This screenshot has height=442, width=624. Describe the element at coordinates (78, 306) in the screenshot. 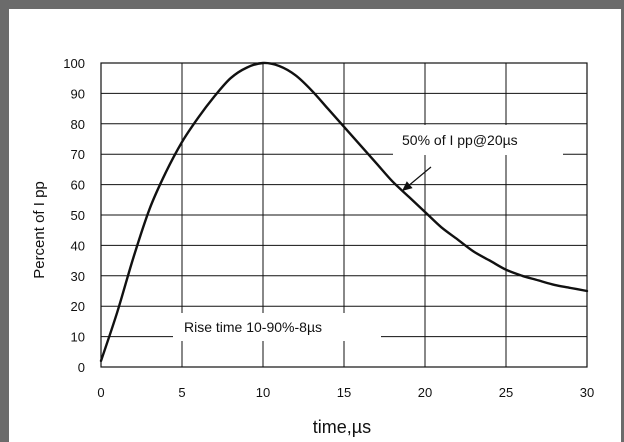

I see `y-tick-label: 20` at that location.